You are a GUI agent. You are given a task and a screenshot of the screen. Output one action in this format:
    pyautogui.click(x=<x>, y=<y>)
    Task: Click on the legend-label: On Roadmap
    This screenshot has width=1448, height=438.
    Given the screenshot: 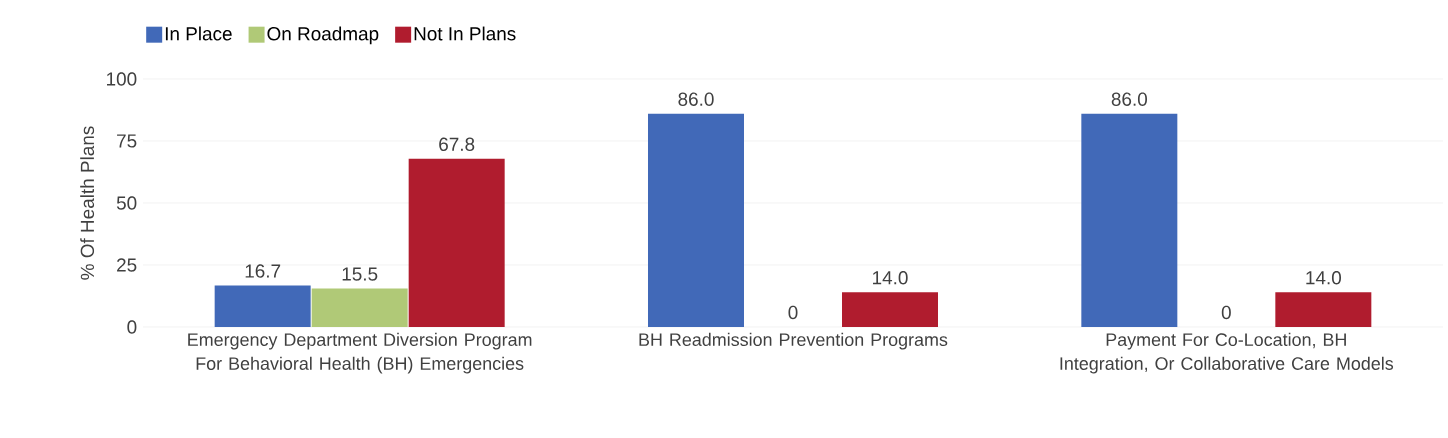 What is the action you would take?
    pyautogui.click(x=323, y=35)
    